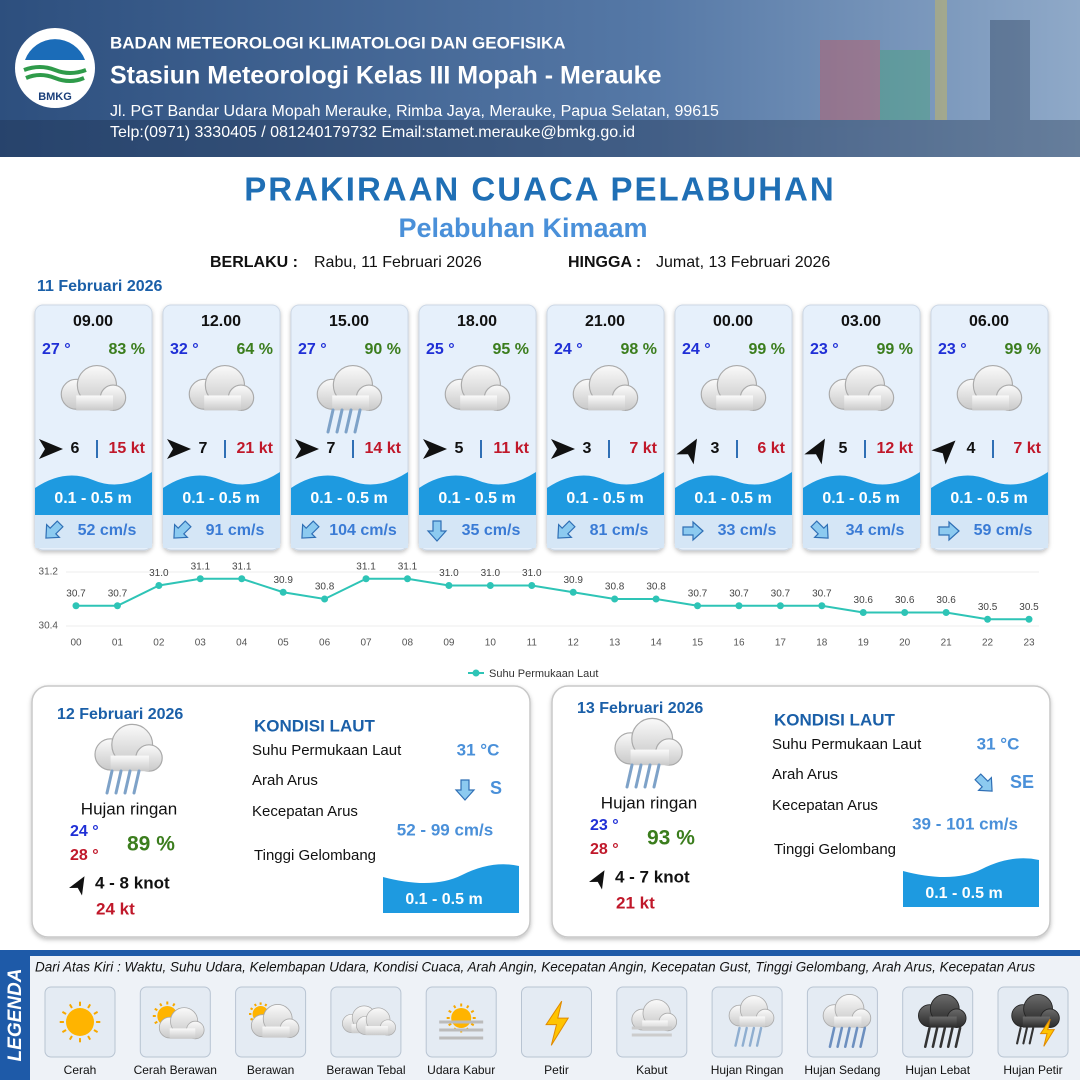 Image resolution: width=1080 pixels, height=1080 pixels. What do you see at coordinates (127, 448) in the screenshot?
I see `gust: 15 kt` at bounding box center [127, 448].